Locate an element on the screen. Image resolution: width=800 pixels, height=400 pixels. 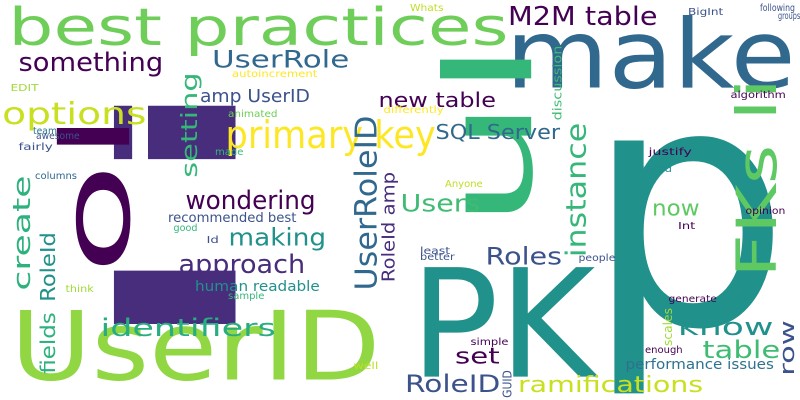
word-setting: setting is located at coordinates (191, 124).